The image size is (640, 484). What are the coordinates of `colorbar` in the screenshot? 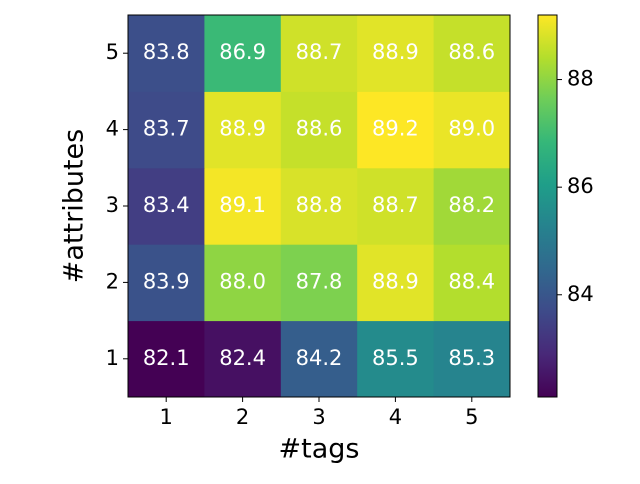 It's located at (547, 206).